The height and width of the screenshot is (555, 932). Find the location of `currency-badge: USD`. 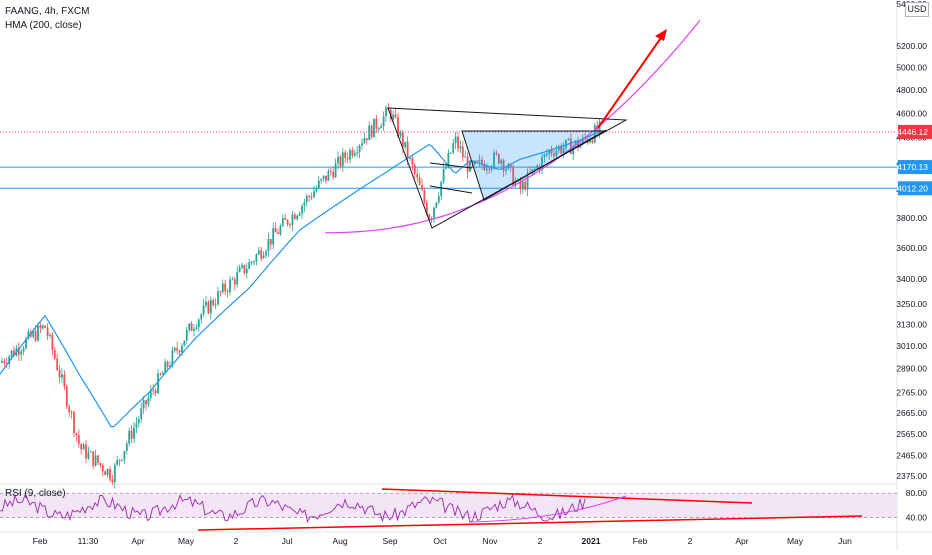

currency-badge: USD is located at coordinates (917, 9).